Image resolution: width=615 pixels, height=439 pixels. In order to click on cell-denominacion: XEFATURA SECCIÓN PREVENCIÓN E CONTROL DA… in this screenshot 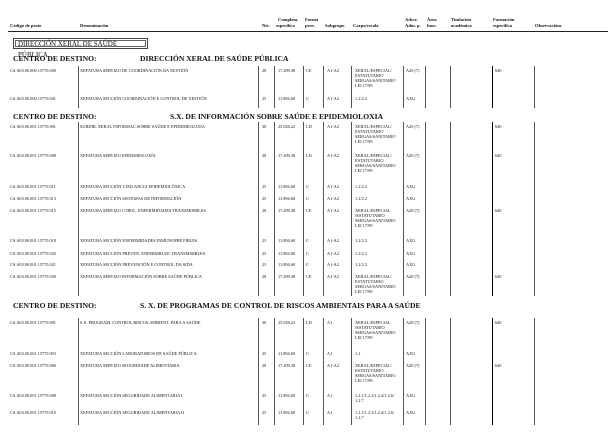, I will do `click(136, 264)`.